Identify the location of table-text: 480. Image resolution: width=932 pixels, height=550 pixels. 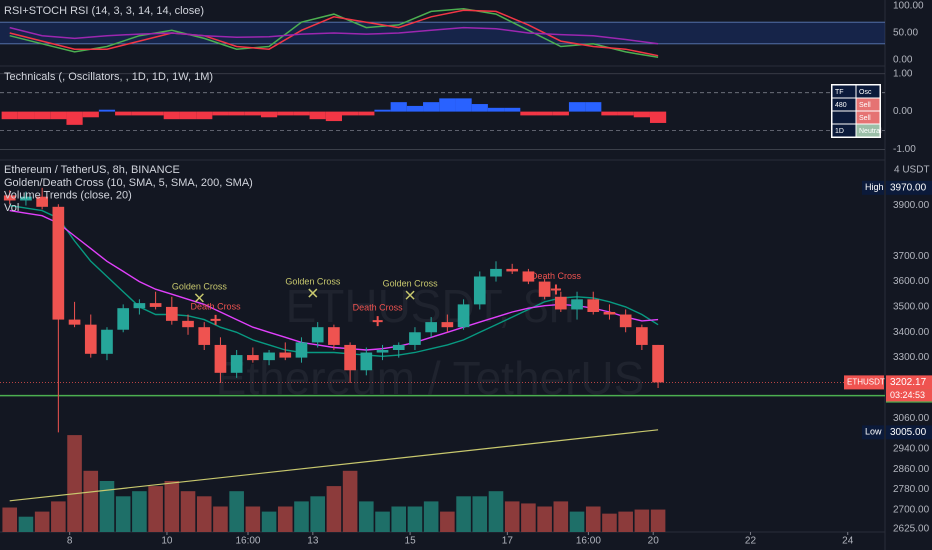
(841, 105).